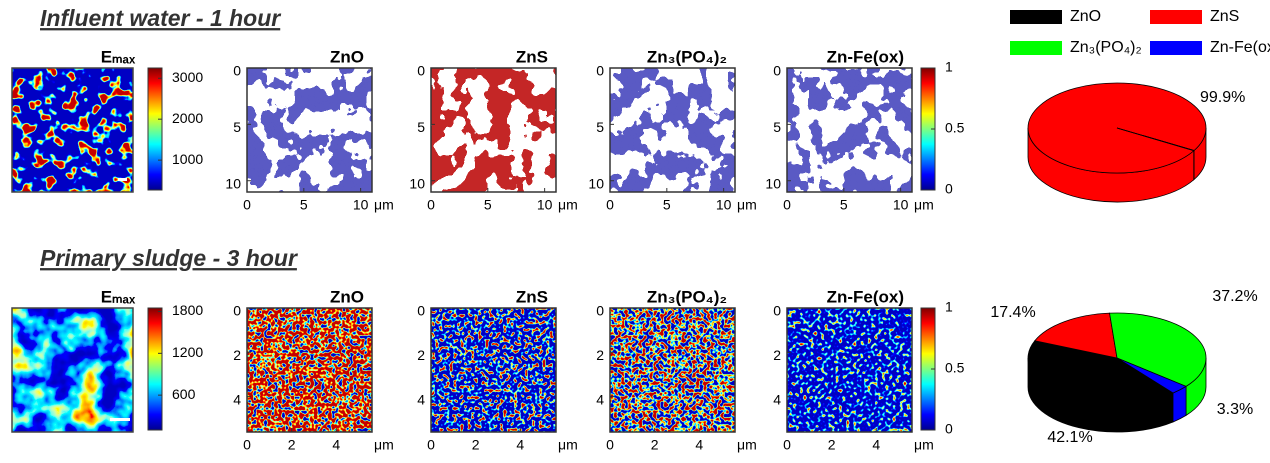 This screenshot has width=1270, height=463. What do you see at coordinates (160, 18) in the screenshot?
I see `section-title: Influent water - 1 hour` at bounding box center [160, 18].